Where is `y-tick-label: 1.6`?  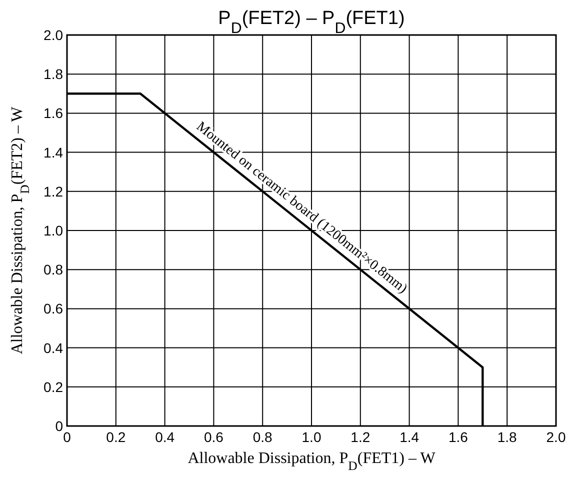
y-tick-label: 1.6 is located at coordinates (54, 113).